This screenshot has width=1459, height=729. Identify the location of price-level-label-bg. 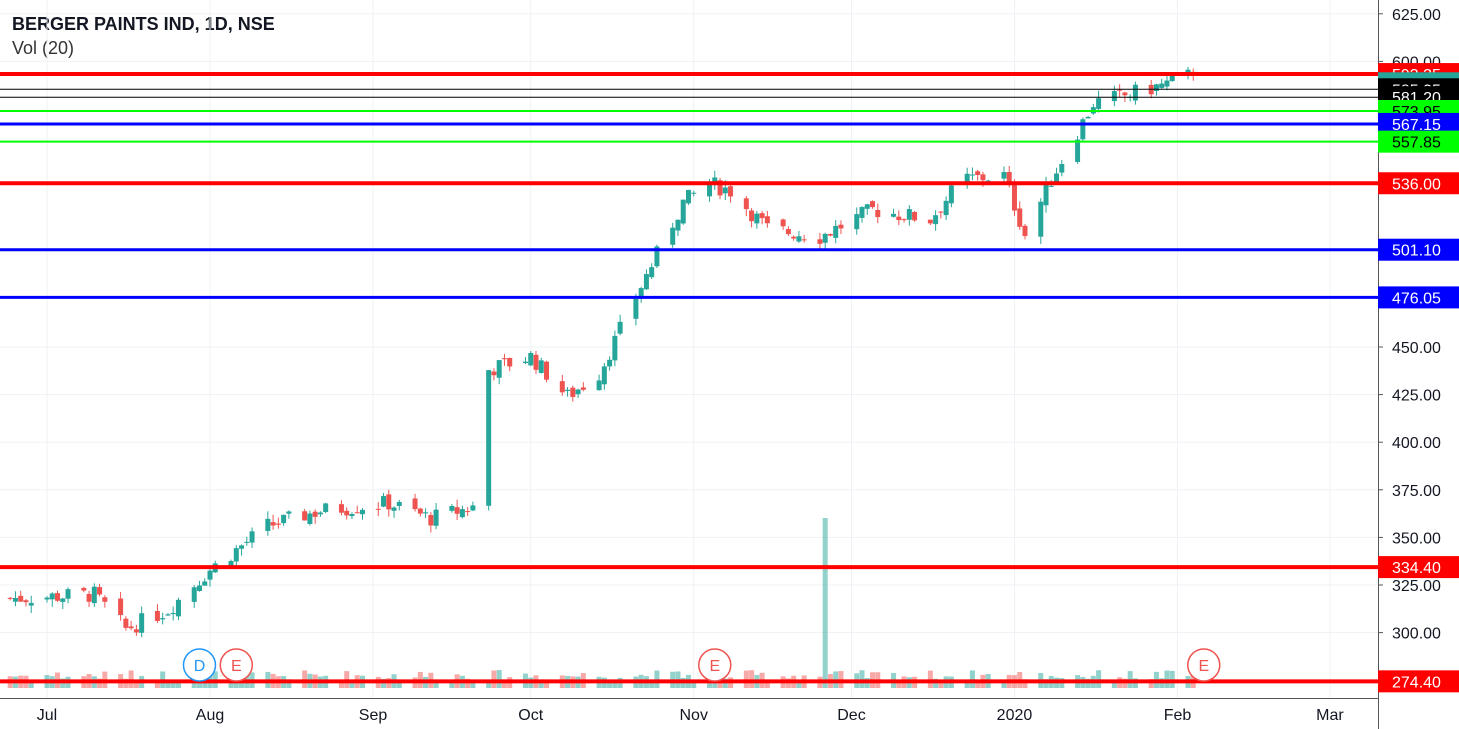
(1418, 567).